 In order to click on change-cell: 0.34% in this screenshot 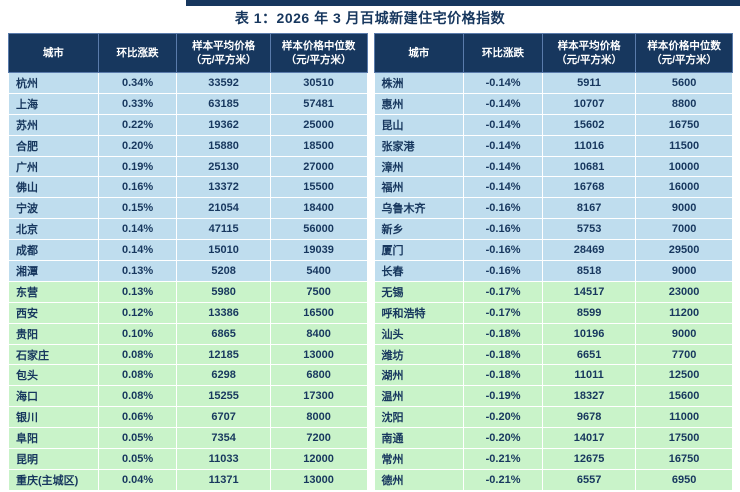, I will do `click(137, 83)`.